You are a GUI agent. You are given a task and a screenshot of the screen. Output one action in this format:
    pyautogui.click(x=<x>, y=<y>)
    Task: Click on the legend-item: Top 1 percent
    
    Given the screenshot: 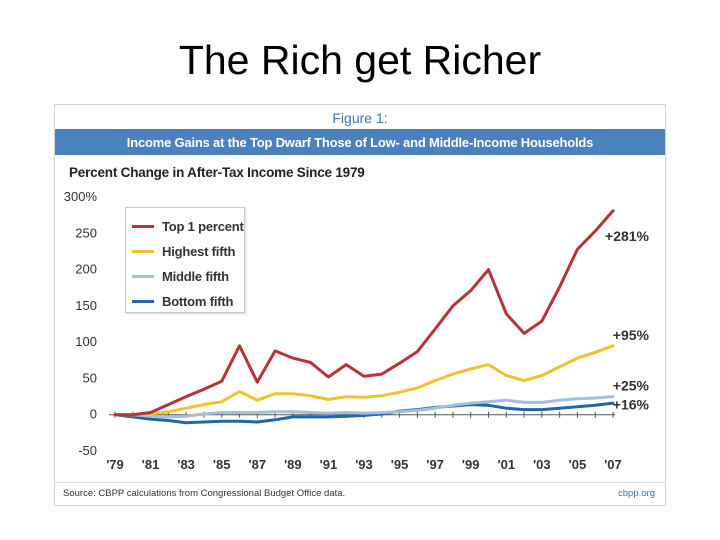 What is the action you would take?
    pyautogui.click(x=185, y=226)
    